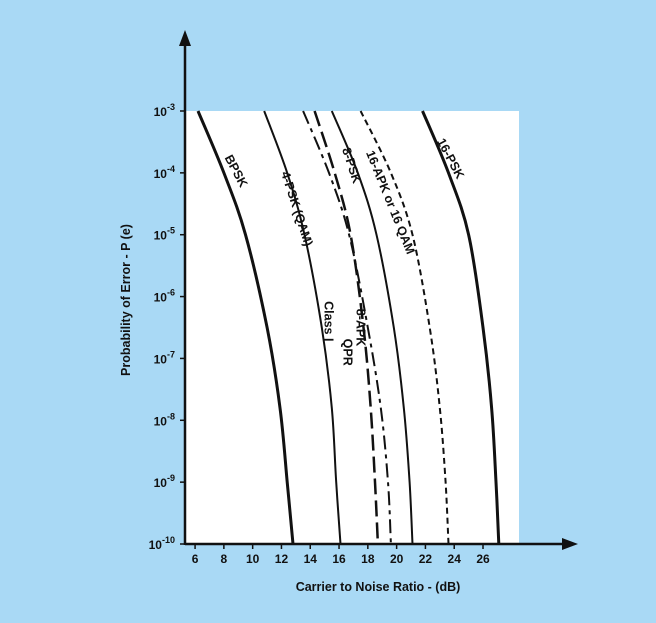  I want to click on y-tick-layer: 10⁻³ 10⁻⁴ 10⁻⁵ 10⁻⁶ 10⁻⁷ 10⁻⁸ 10⁻⁹ 10⁻¹⁰, so click(167, 327).